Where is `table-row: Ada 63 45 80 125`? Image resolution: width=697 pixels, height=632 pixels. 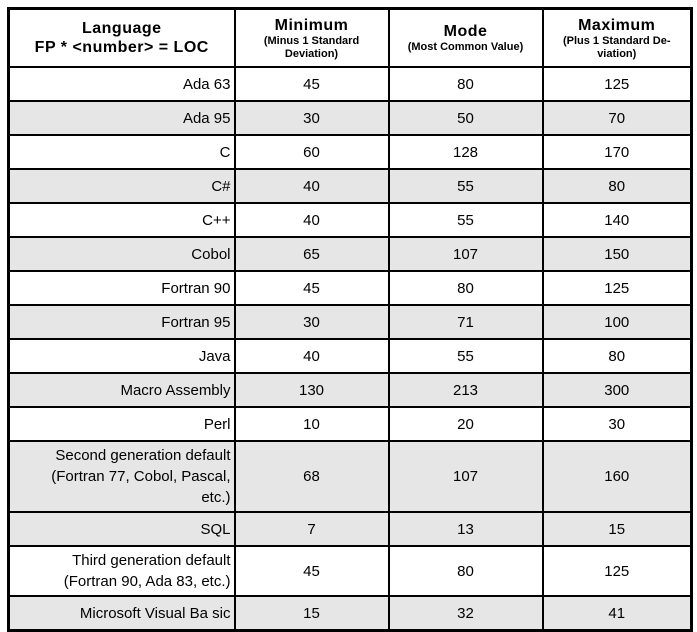
table-row: Ada 63 45 80 125 is located at coordinates (350, 84).